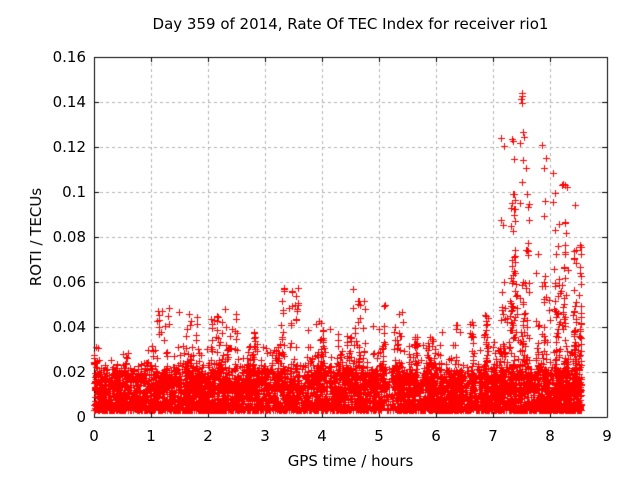  I want to click on y-tick-label: 0.14, so click(69, 102).